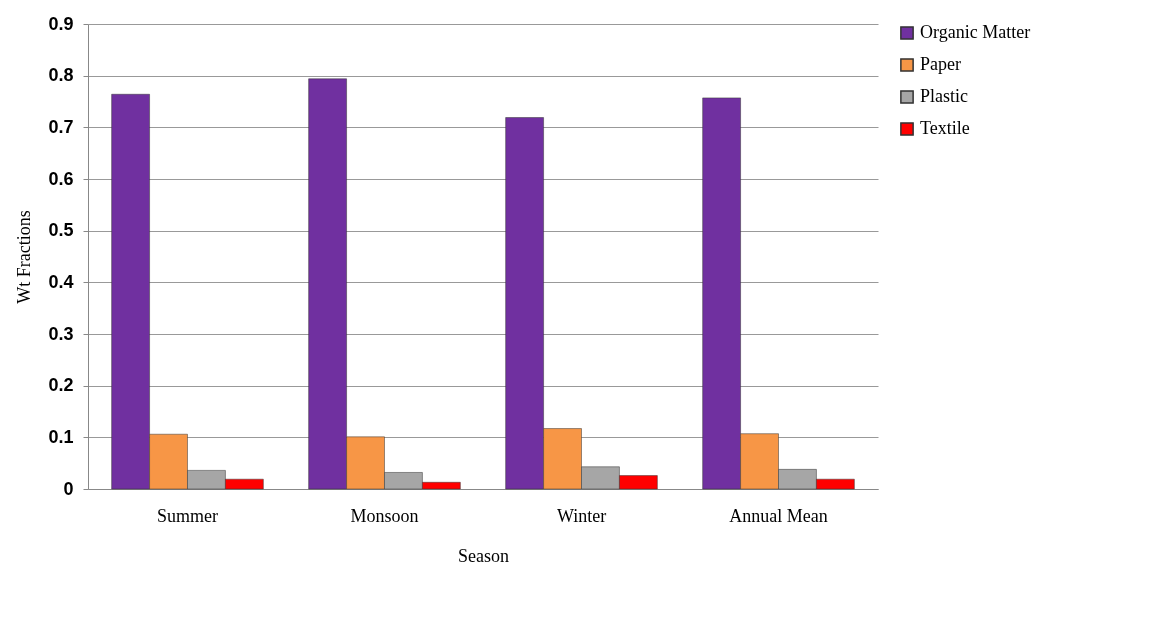  I want to click on x-tick-label: Annual Mean, so click(778, 515).